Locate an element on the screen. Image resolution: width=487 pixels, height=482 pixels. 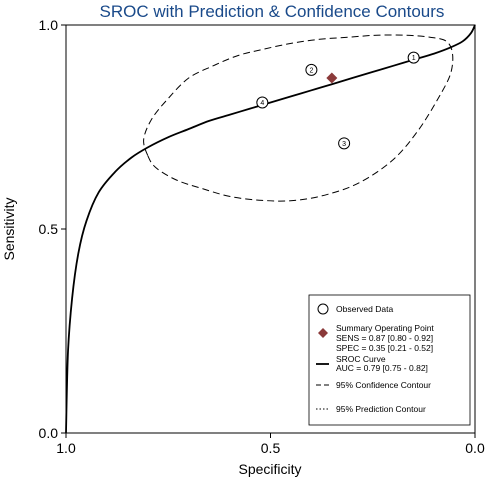
legend-confidence-label: 95% Confidence Contour is located at coordinates (383, 385).